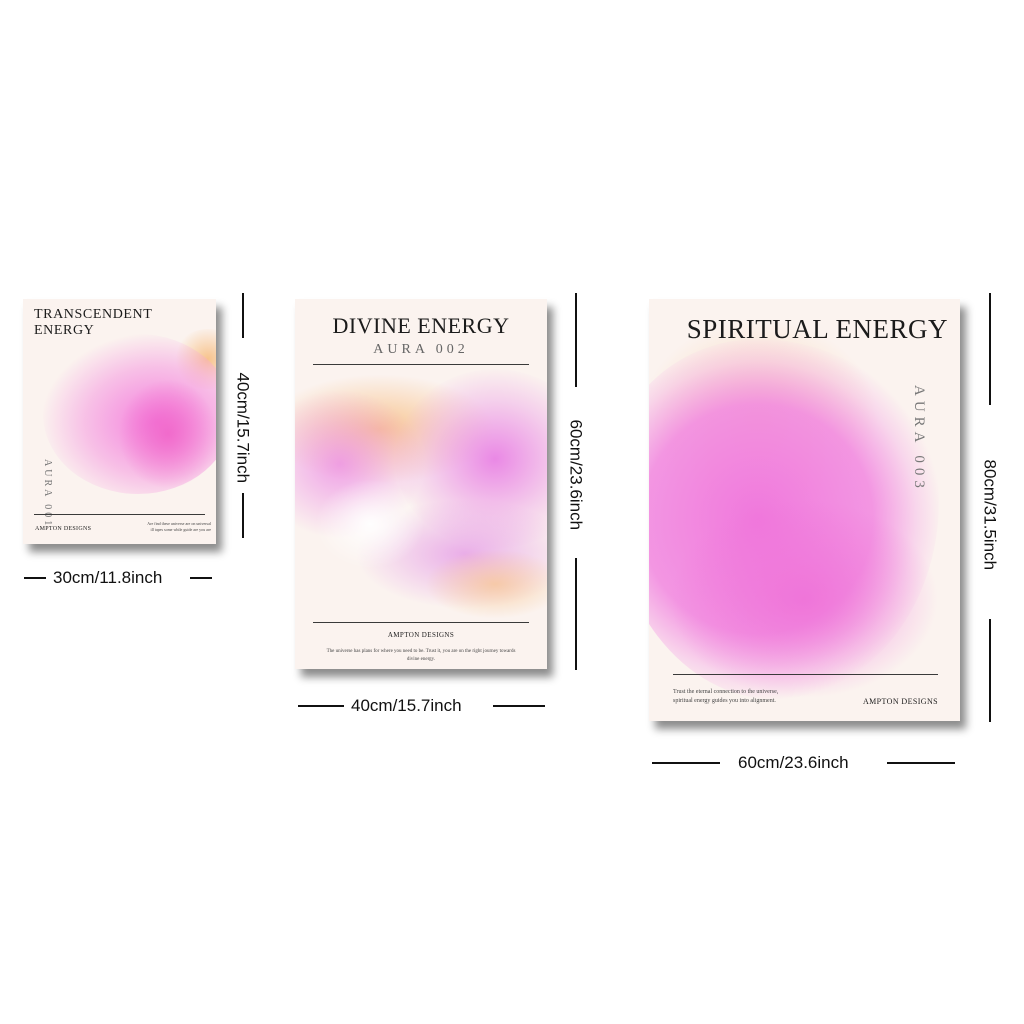  I want to click on height-label: 40cm/15.7inch, so click(243, 428).